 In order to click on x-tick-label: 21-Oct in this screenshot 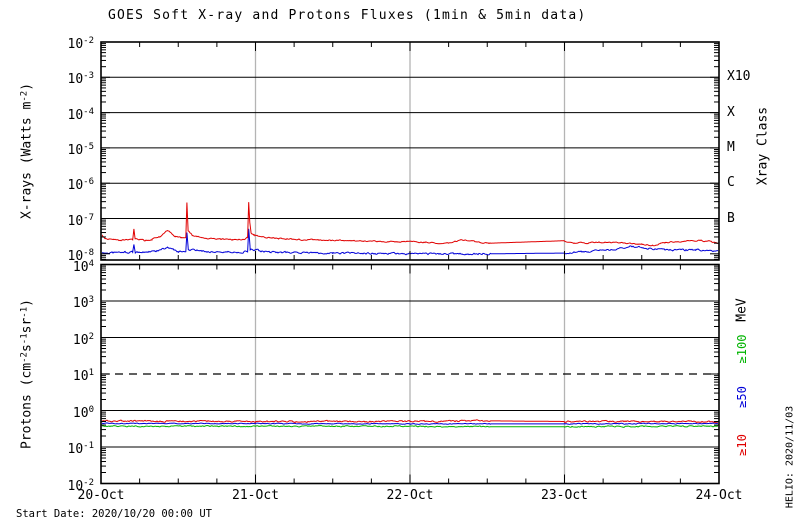, I will do `click(255, 495)`.